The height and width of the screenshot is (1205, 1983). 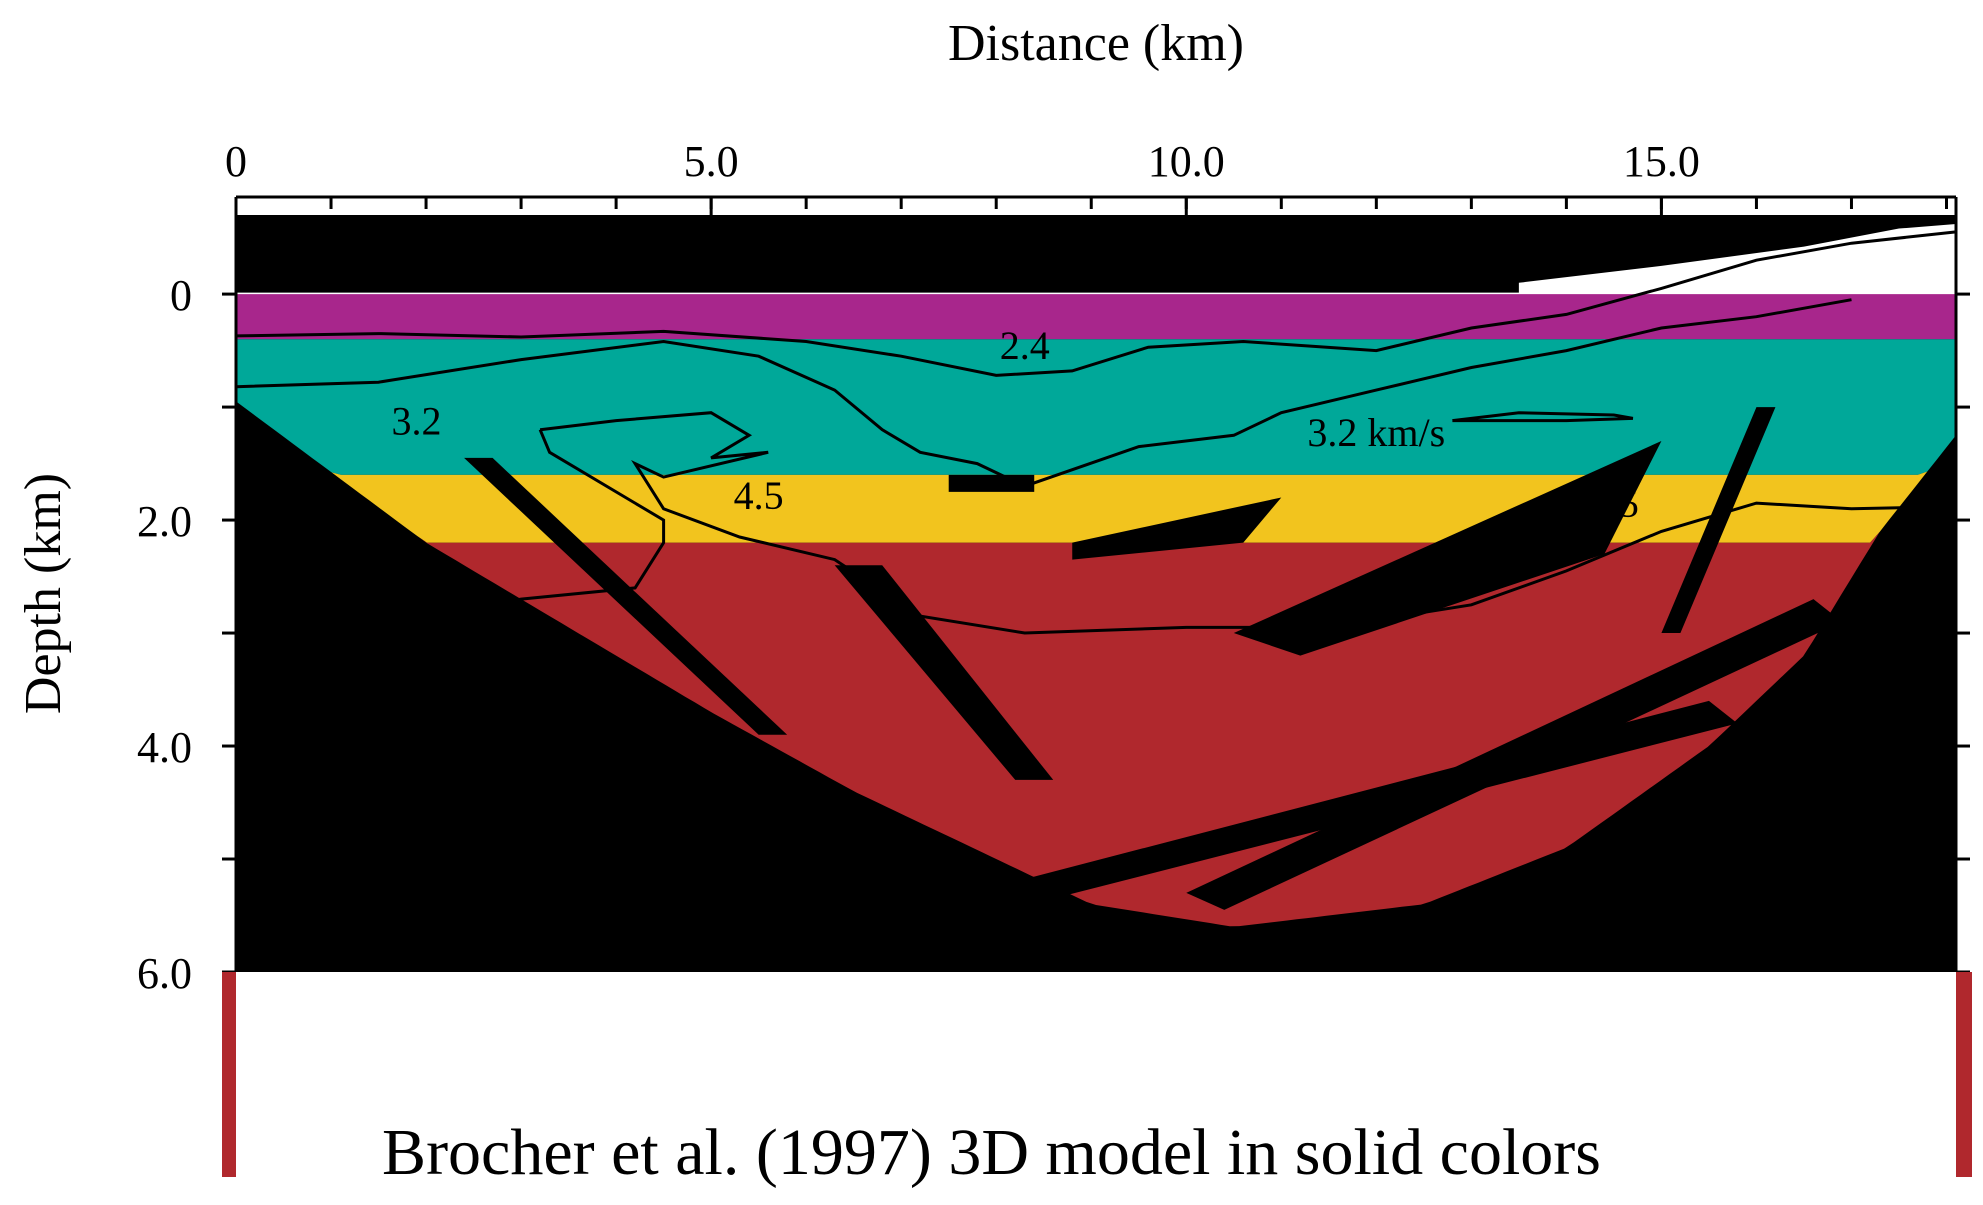 I want to click on y-tick-label: 4.0, so click(x=164, y=747).